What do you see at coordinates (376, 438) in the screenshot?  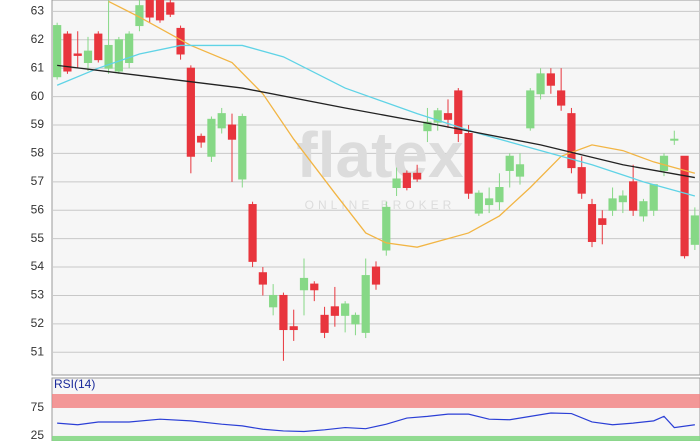 I see `oversold-band` at bounding box center [376, 438].